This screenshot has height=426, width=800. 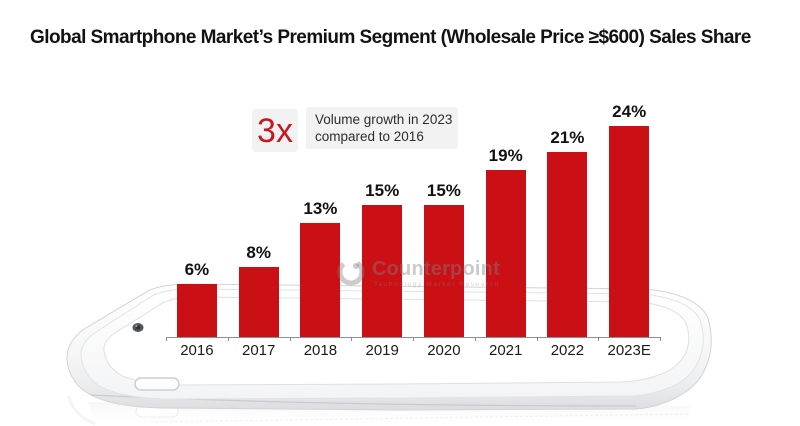 What do you see at coordinates (351, 272) in the screenshot?
I see `counterpoint-logo-icon` at bounding box center [351, 272].